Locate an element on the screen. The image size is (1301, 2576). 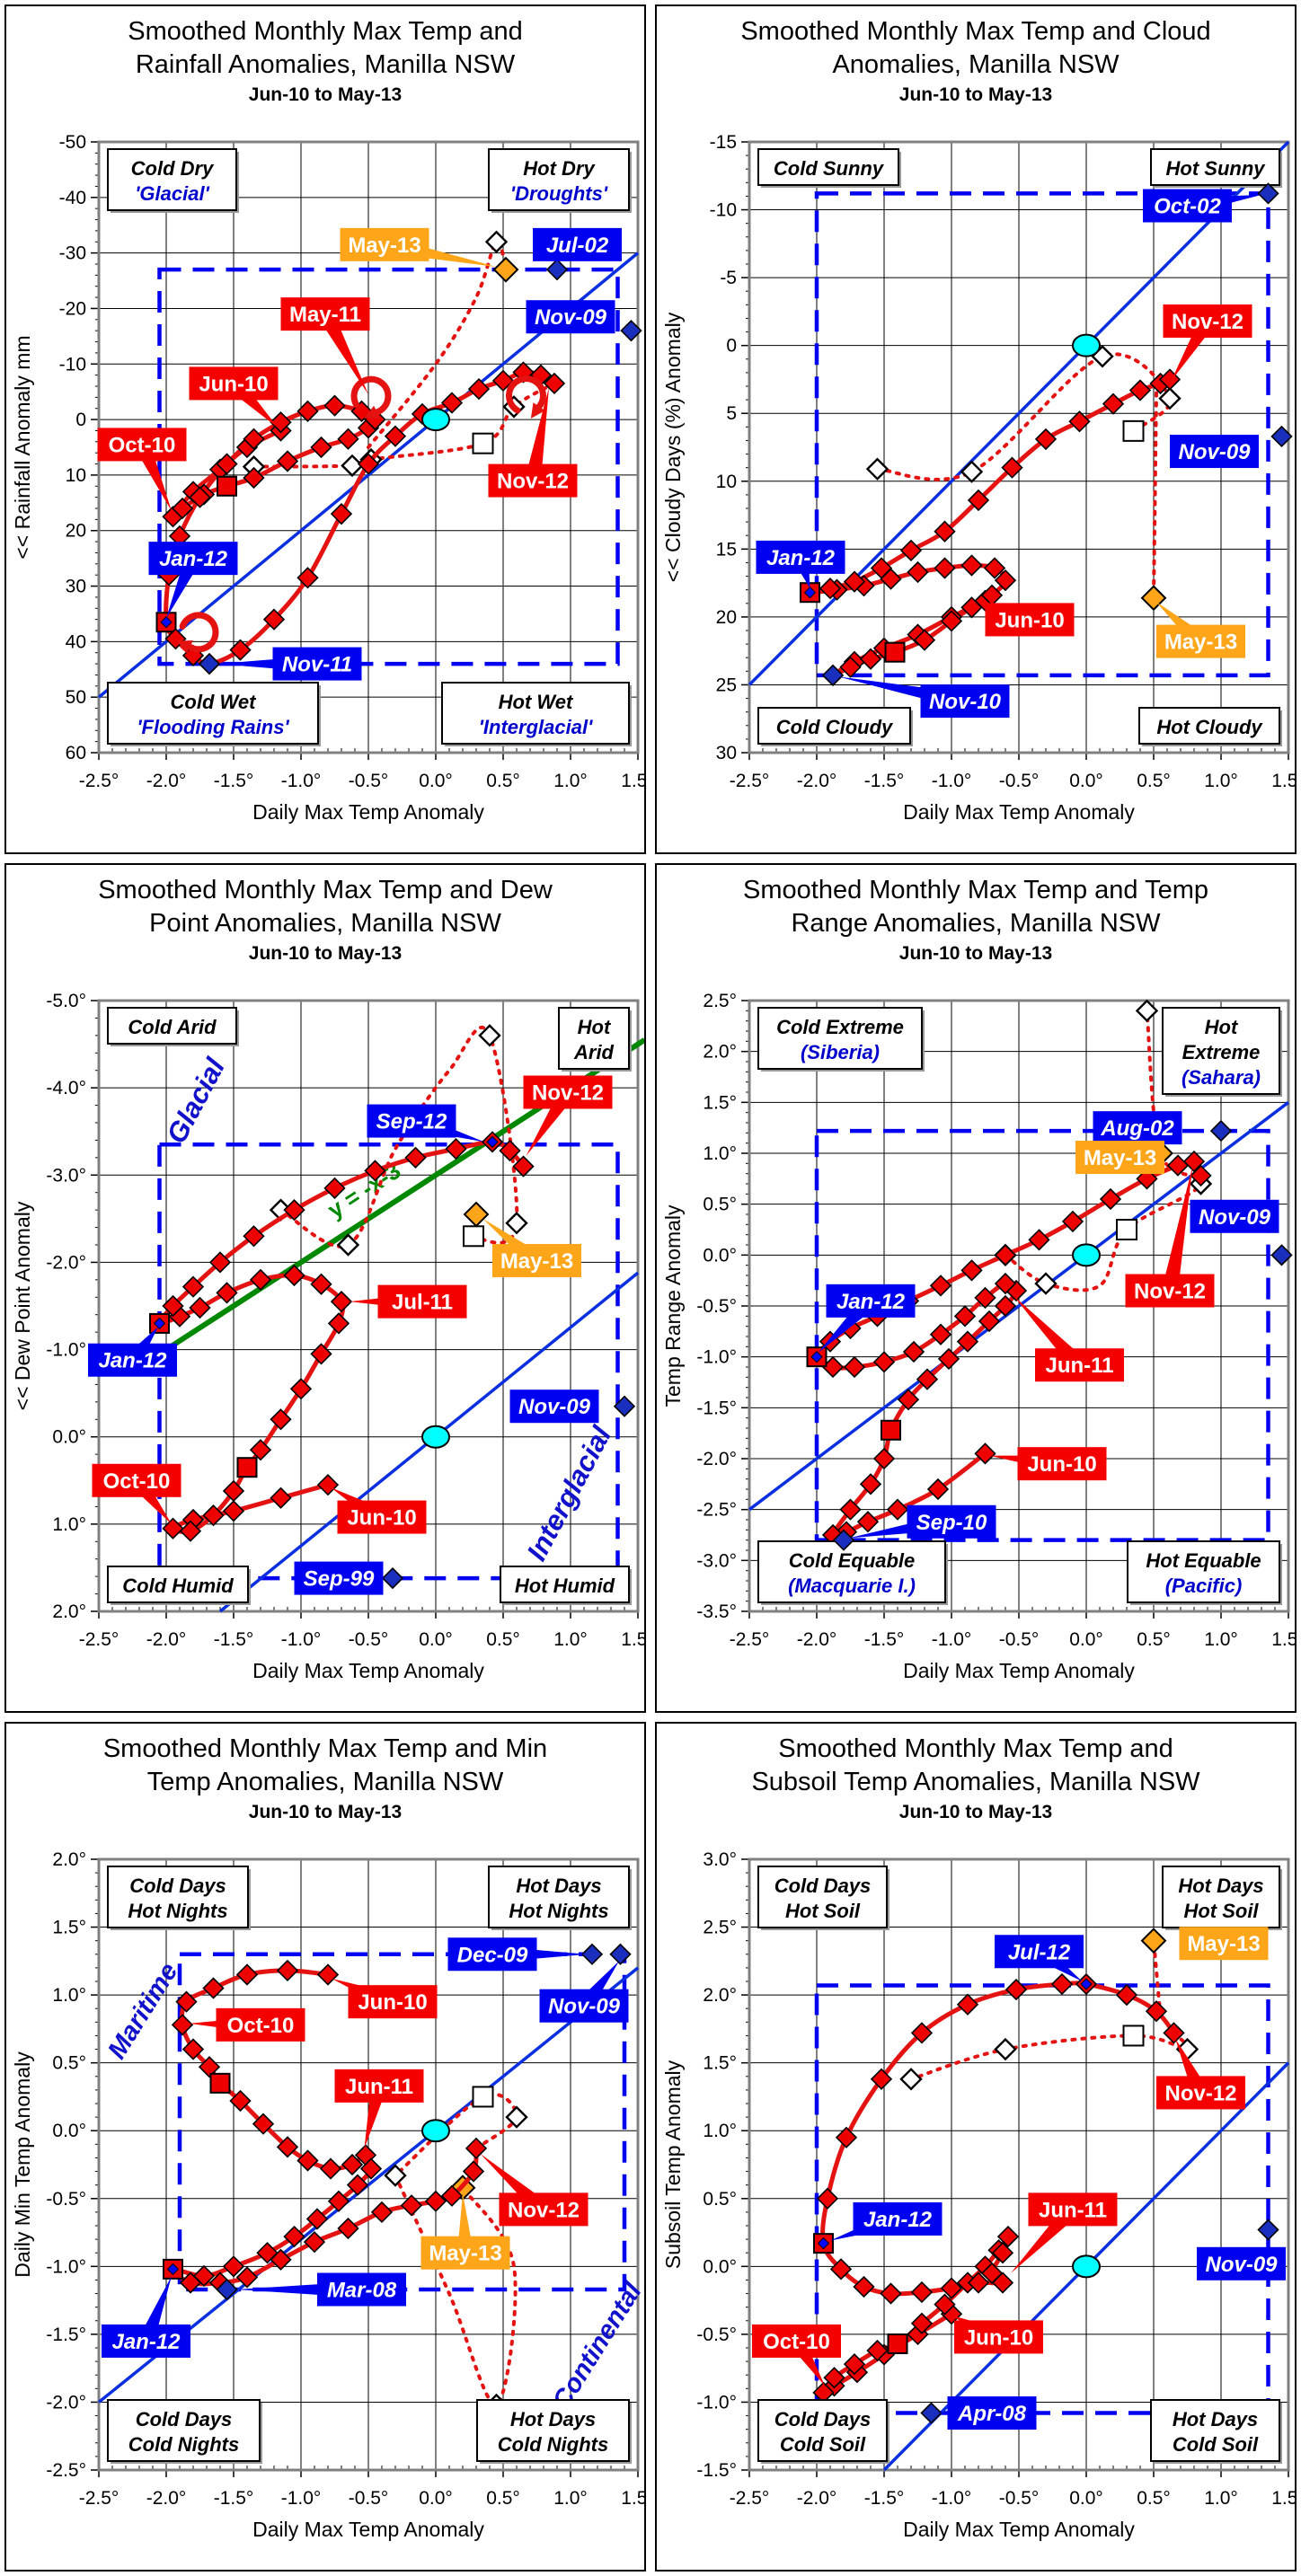
y-tick-label: 30 is located at coordinates (76, 587).